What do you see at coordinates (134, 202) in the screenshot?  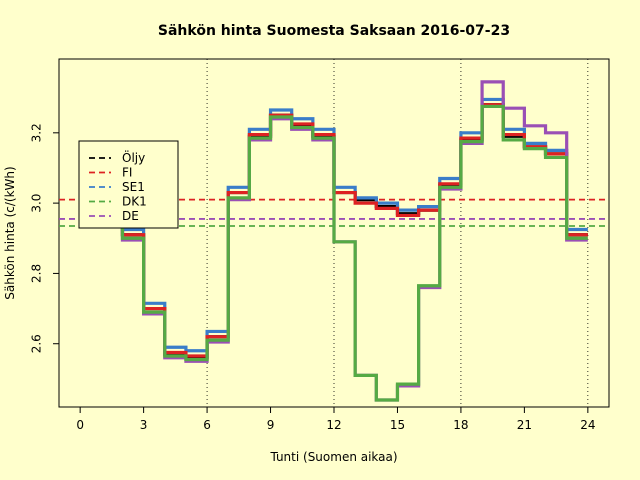 I see `legend-label-3: DK1` at bounding box center [134, 202].